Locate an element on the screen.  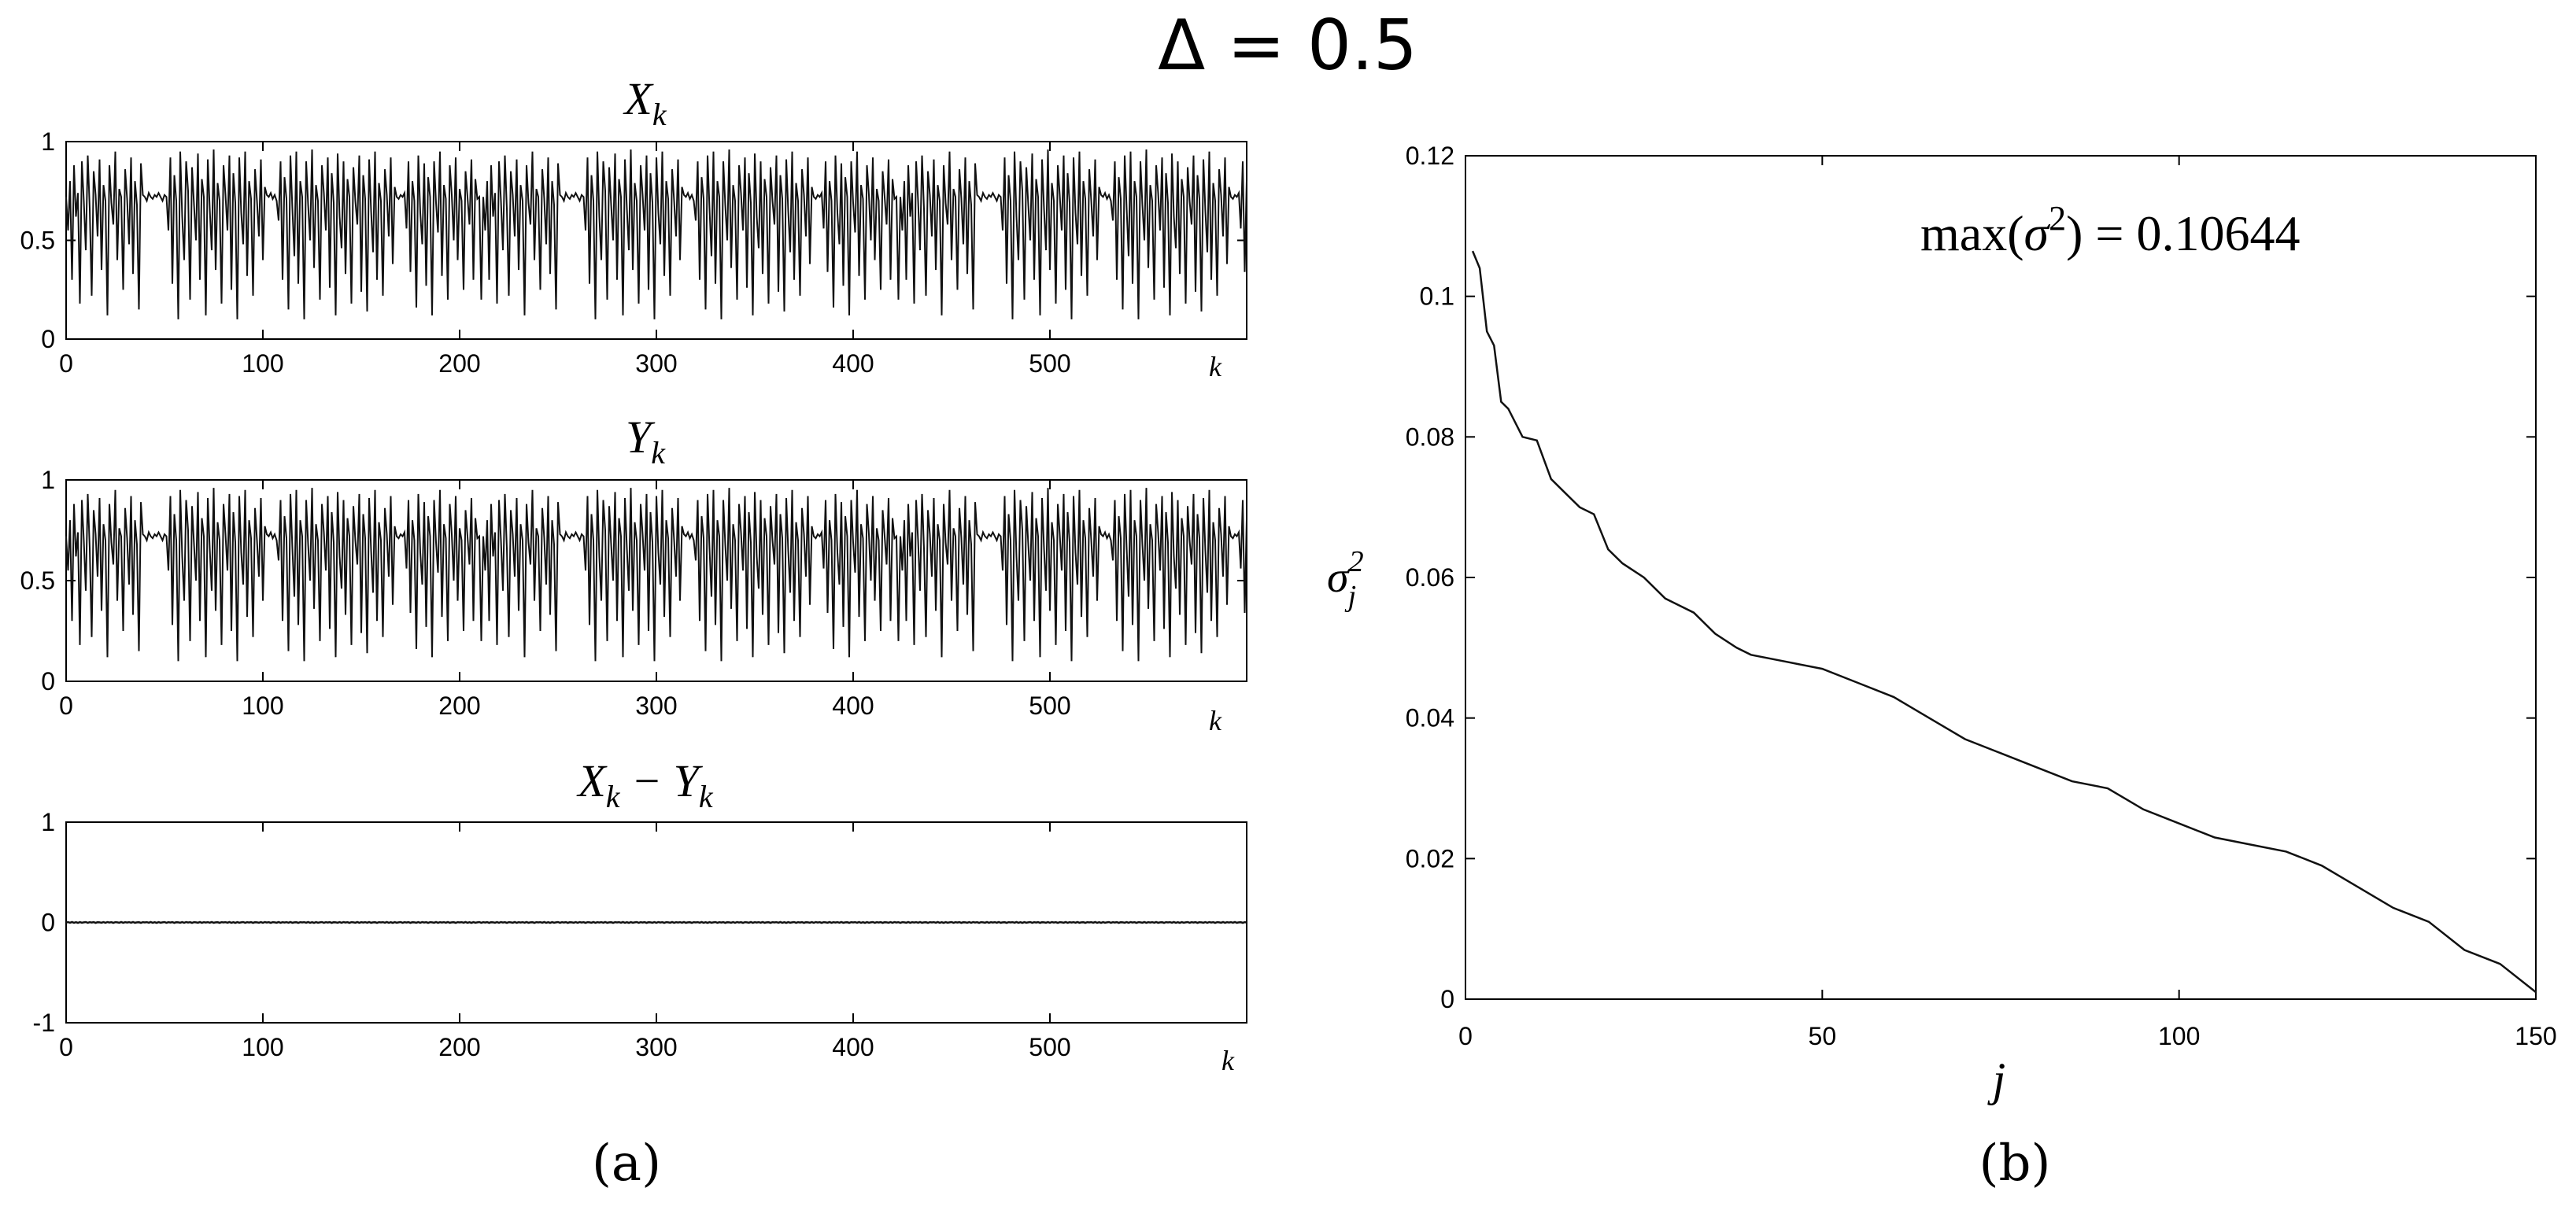
panel-b-annotation-sup: 2 is located at coordinates (2057, 219).